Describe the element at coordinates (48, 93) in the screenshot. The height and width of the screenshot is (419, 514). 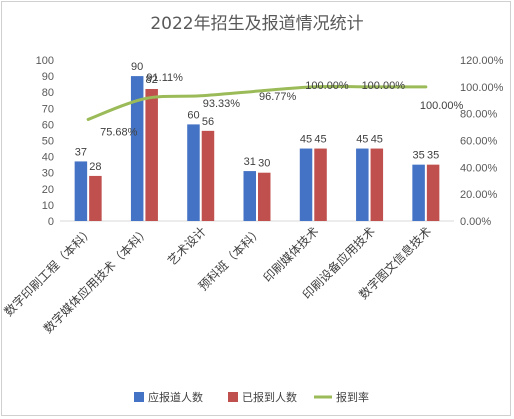
I see `left-axis-tick-label: 80` at that location.